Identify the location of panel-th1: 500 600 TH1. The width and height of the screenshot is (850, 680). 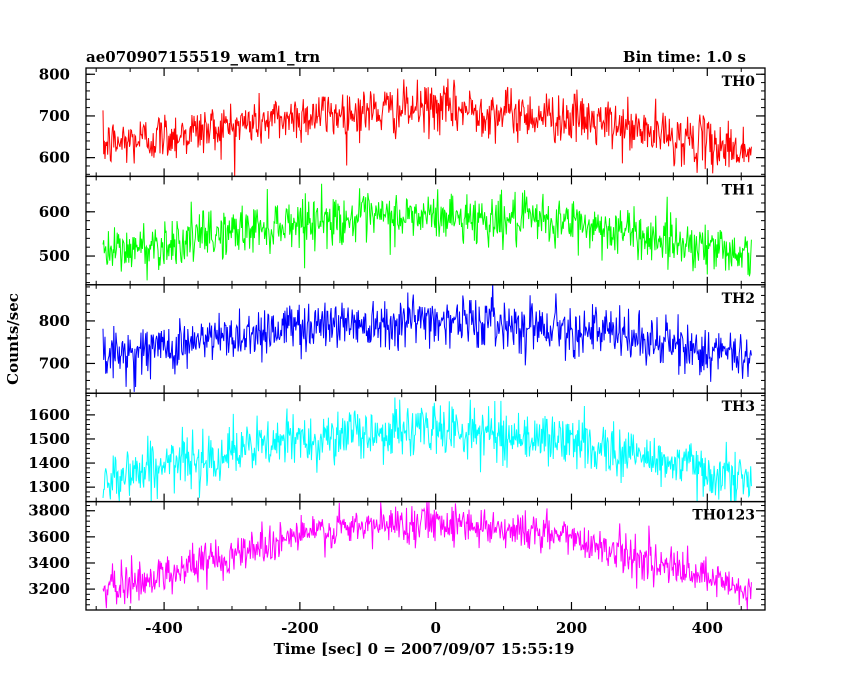
(402, 230).